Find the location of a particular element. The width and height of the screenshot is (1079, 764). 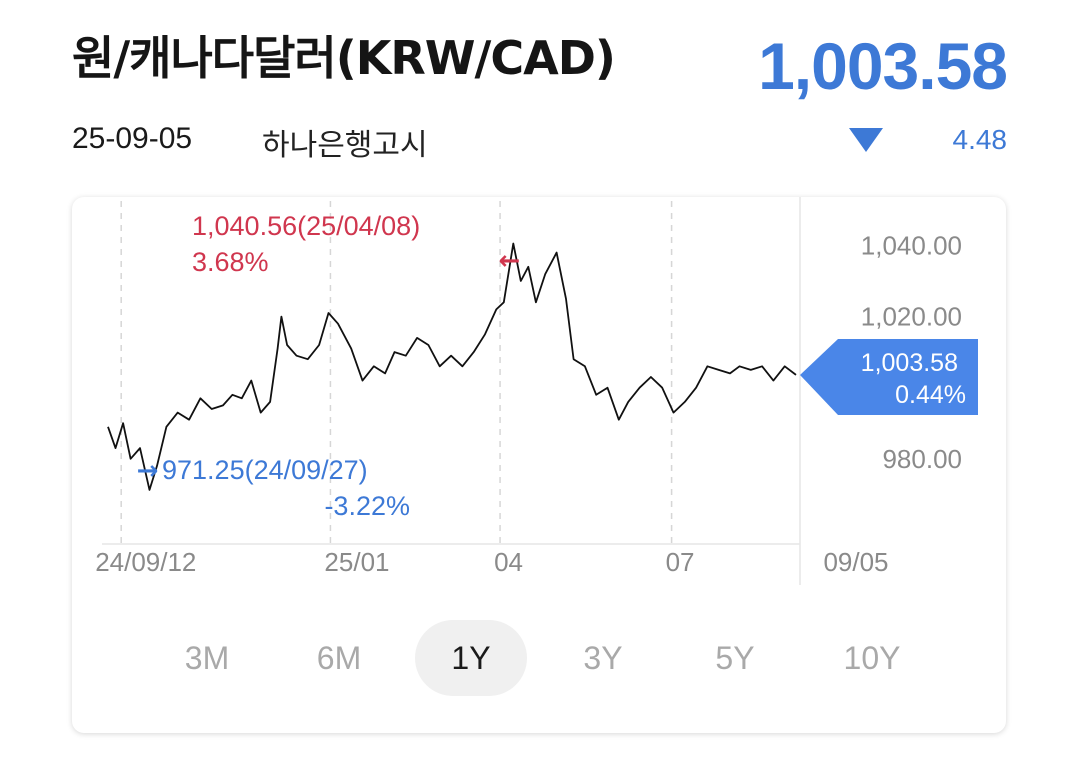

low-arrow-icon: → is located at coordinates (148, 471).